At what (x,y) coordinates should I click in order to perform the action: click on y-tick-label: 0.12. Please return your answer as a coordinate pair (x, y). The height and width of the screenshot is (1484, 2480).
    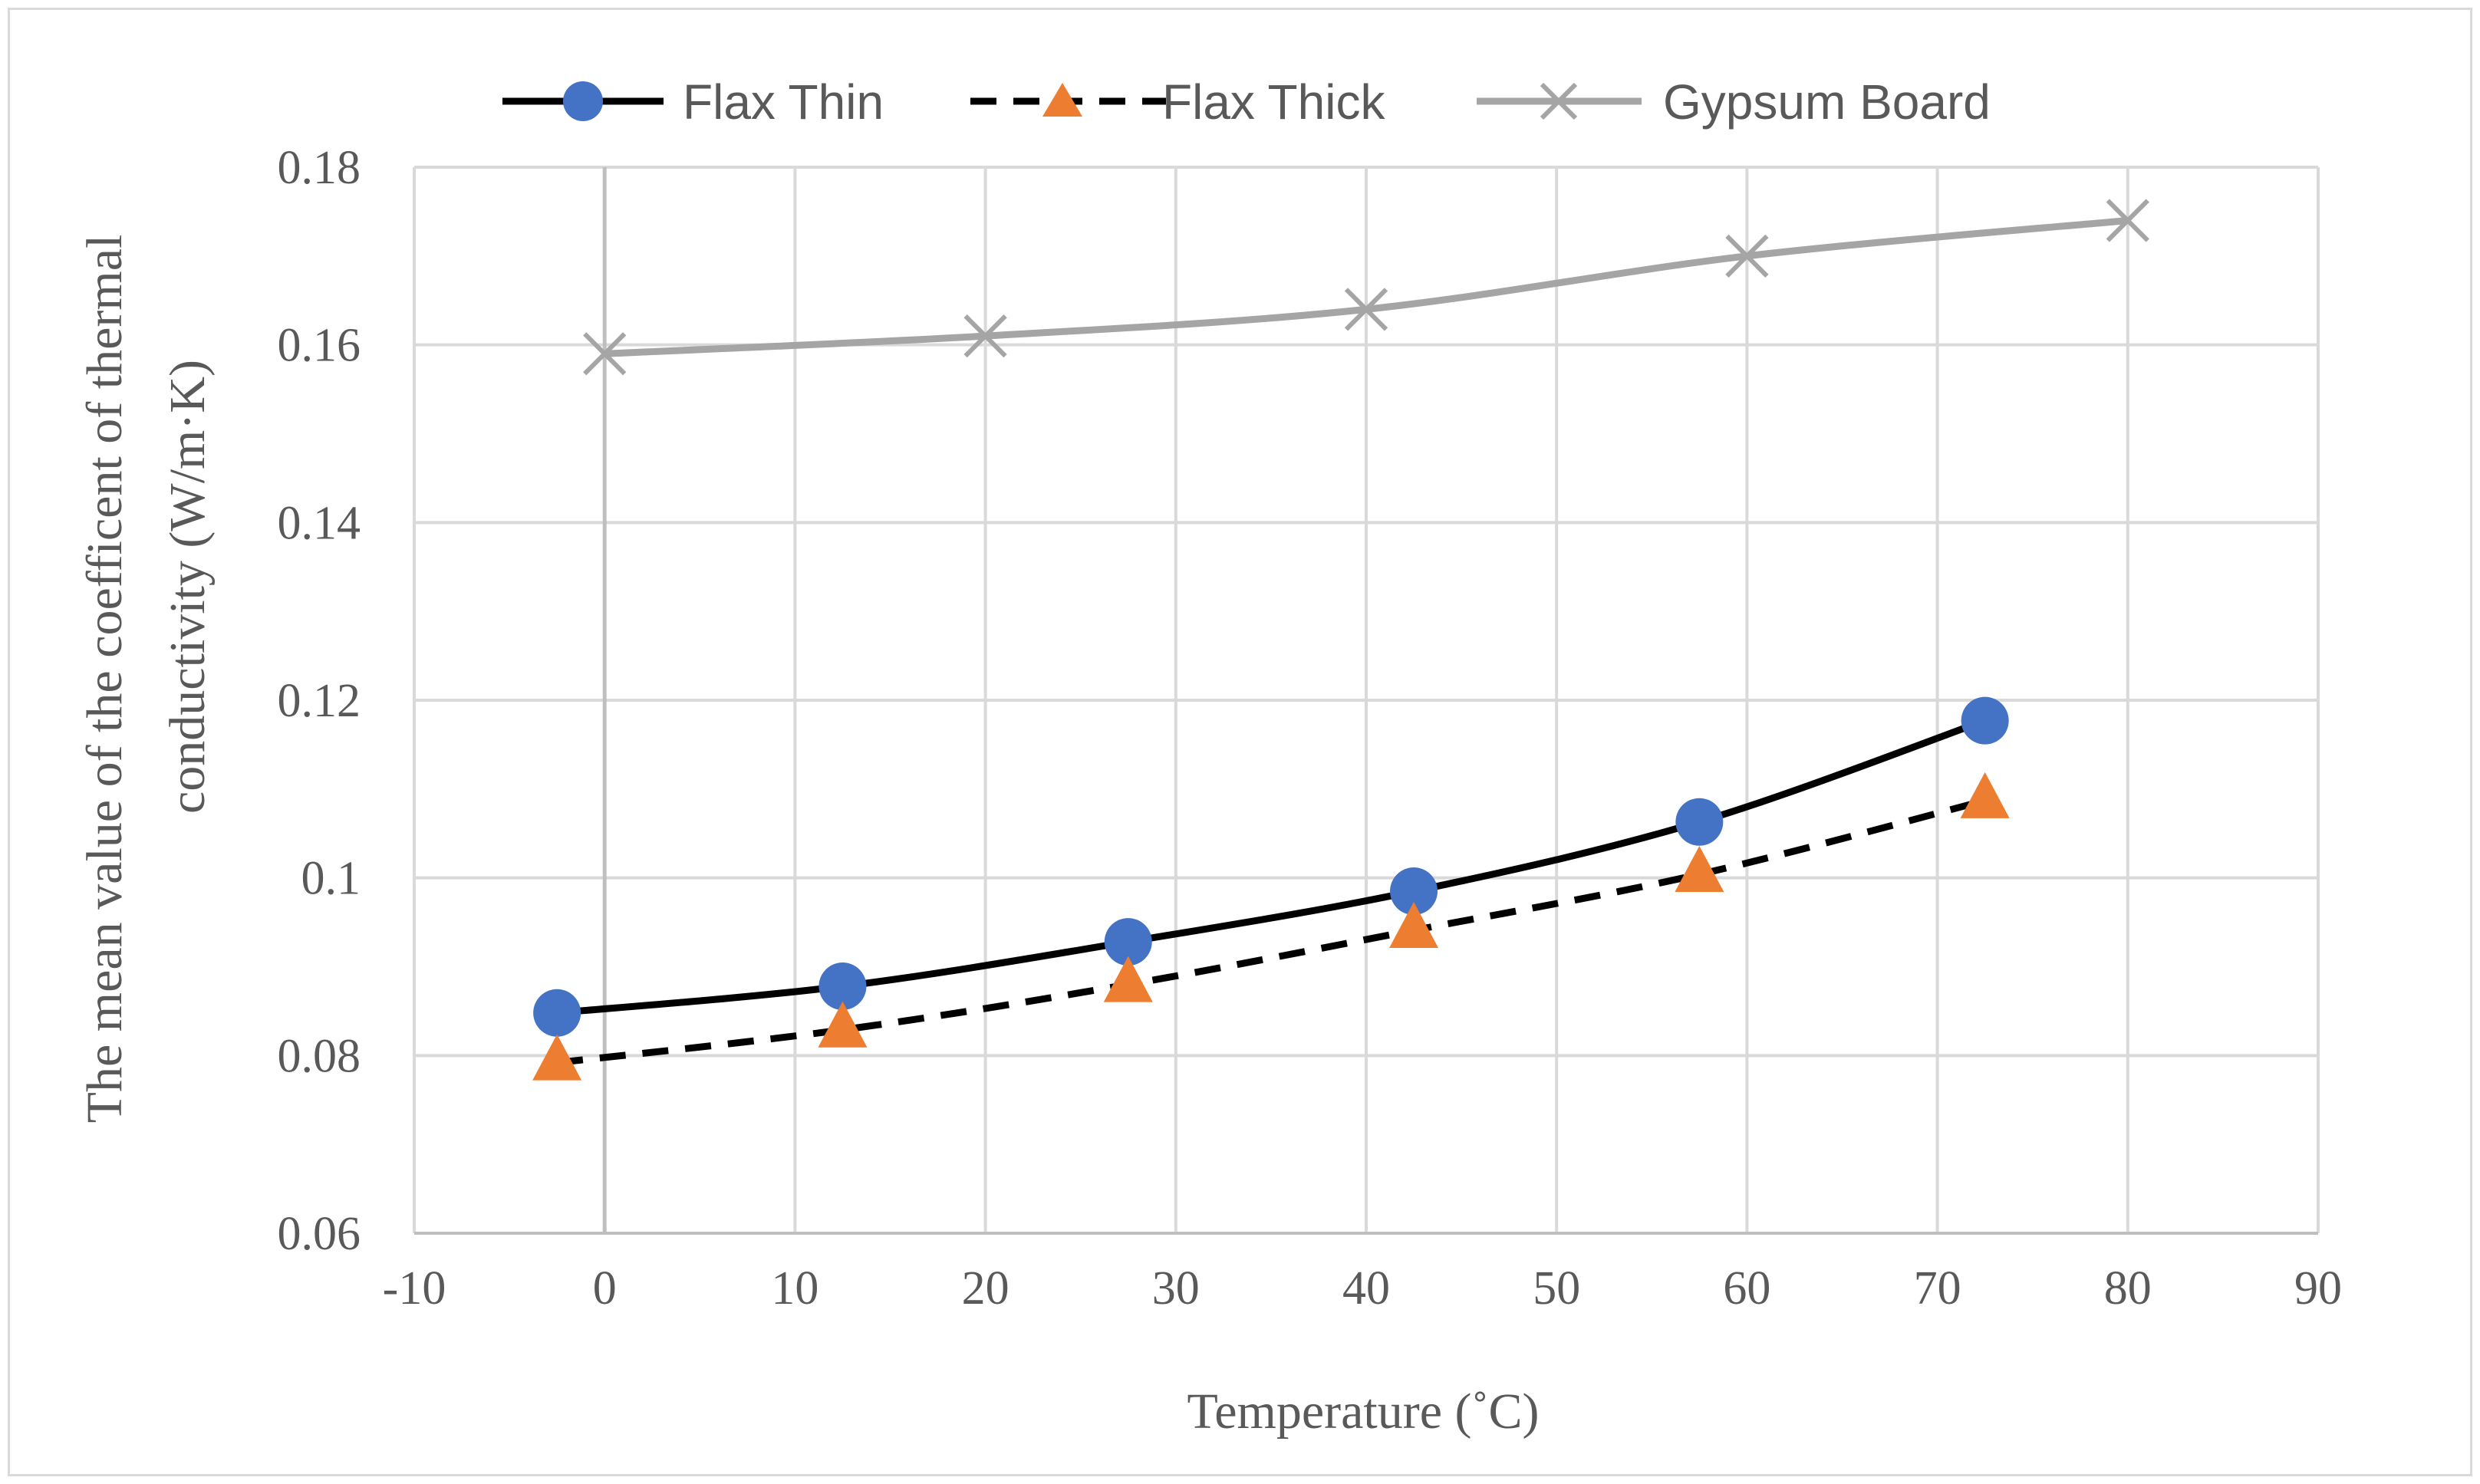
    Looking at the image, I should click on (320, 701).